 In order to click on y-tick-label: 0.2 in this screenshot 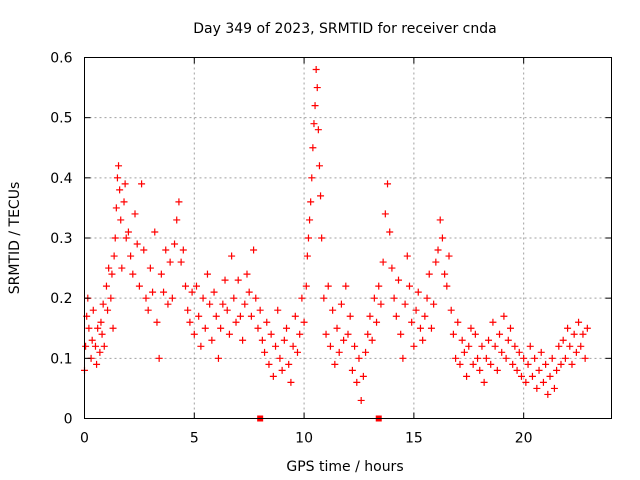, I will do `click(61, 299)`.